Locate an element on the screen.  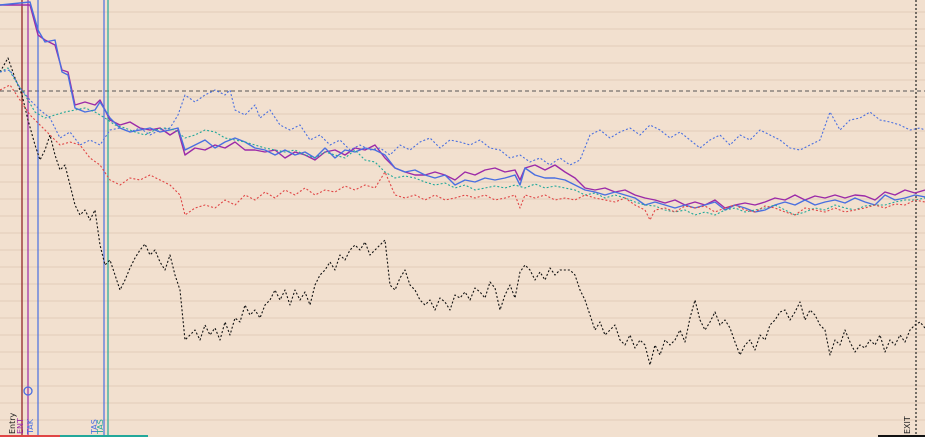
marker-label-0: Entry is located at coordinates (12, 423).